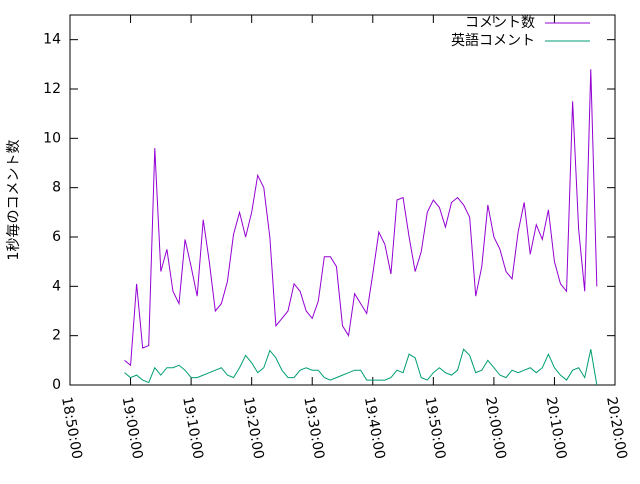 The image size is (640, 484). What do you see at coordinates (374, 428) in the screenshot?
I see `x-tick-label: 19:40:00` at bounding box center [374, 428].